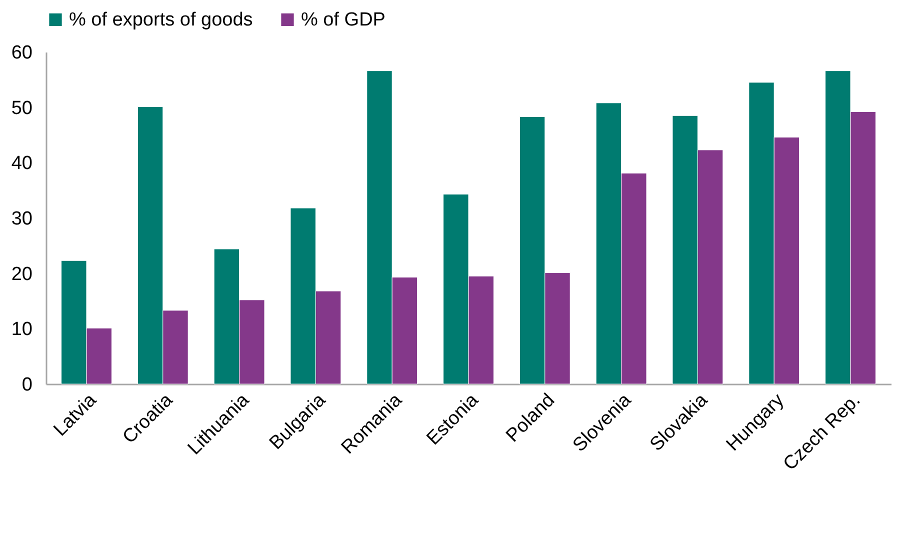 The image size is (910, 540). Describe the element at coordinates (161, 20) in the screenshot. I see `legend-label: % of exports of goods` at that location.